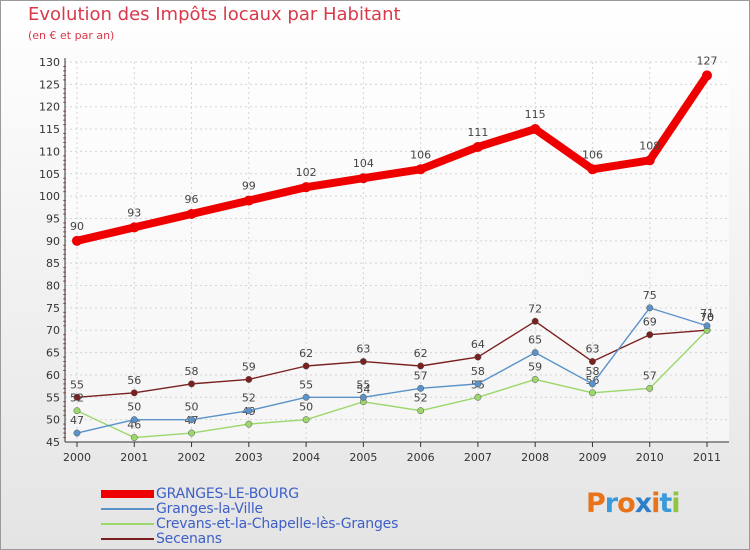 Image resolution: width=750 pixels, height=550 pixels. I want to click on data-label: 69, so click(650, 322).